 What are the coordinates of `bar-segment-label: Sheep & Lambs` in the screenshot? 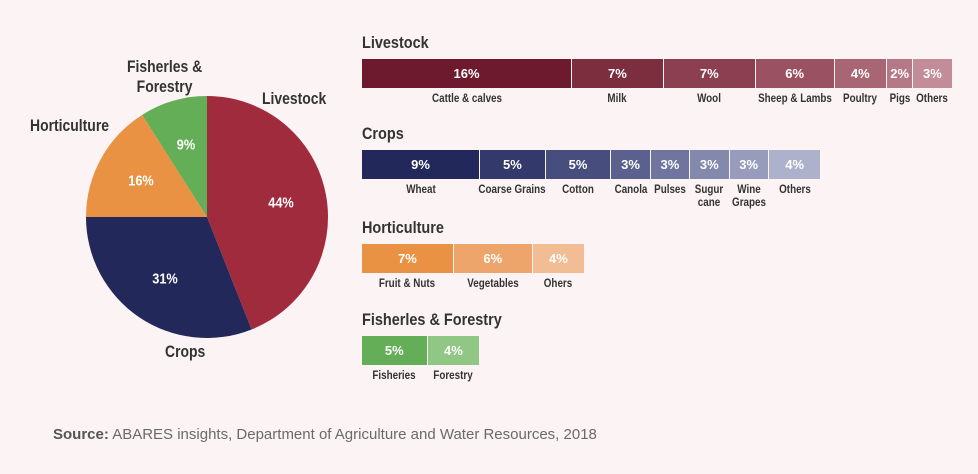 It's located at (794, 98).